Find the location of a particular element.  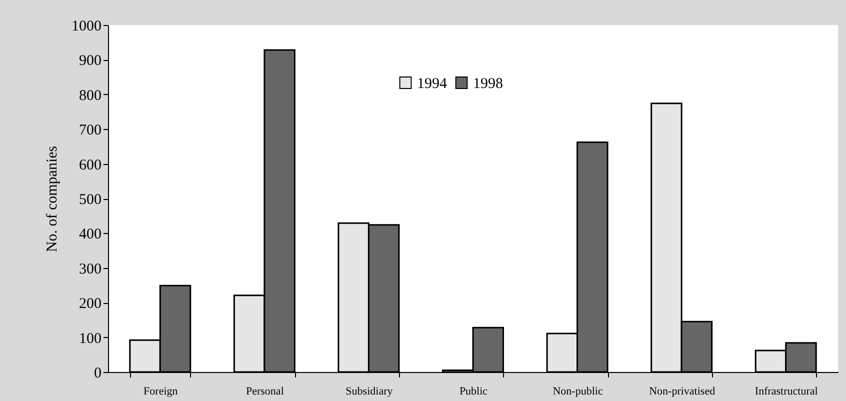

y-axis-title: No. of companies is located at coordinates (52, 199).